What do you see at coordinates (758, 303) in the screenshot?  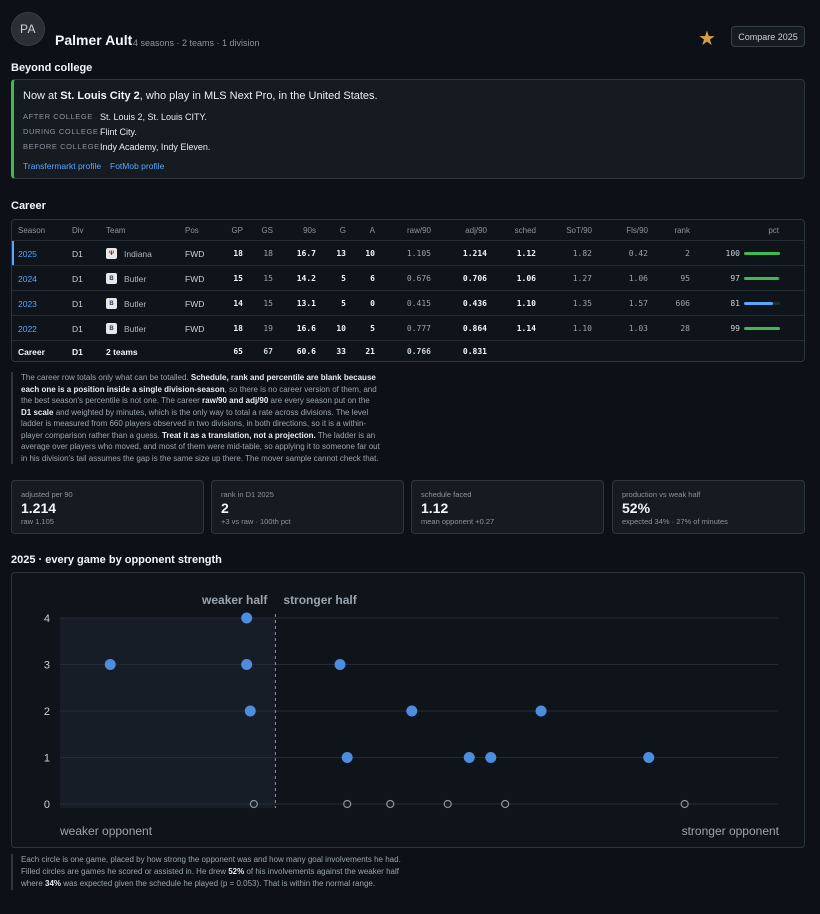 I see `pct-bar-fill` at bounding box center [758, 303].